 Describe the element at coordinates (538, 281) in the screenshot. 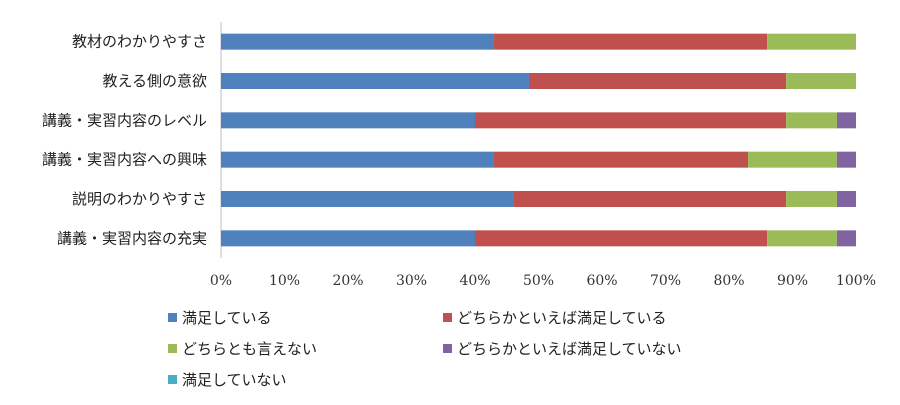

I see `x-tick-label: 50%` at that location.